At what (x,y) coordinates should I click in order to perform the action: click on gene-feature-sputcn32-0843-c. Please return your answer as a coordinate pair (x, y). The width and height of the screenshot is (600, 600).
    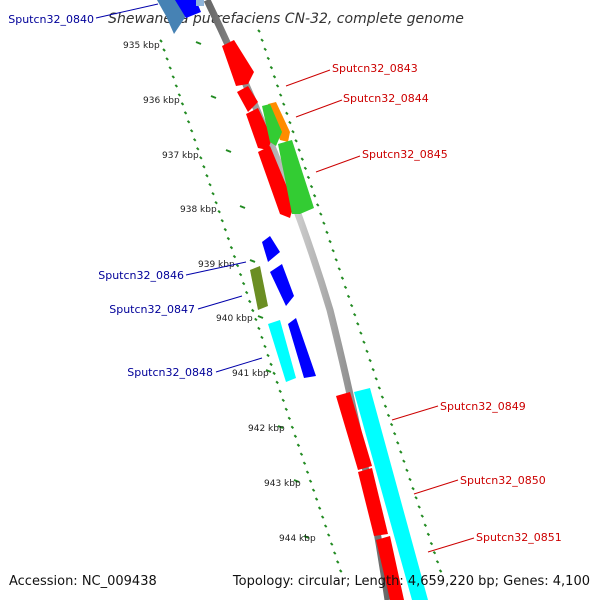
    Looking at the image, I should click on (259, 129).